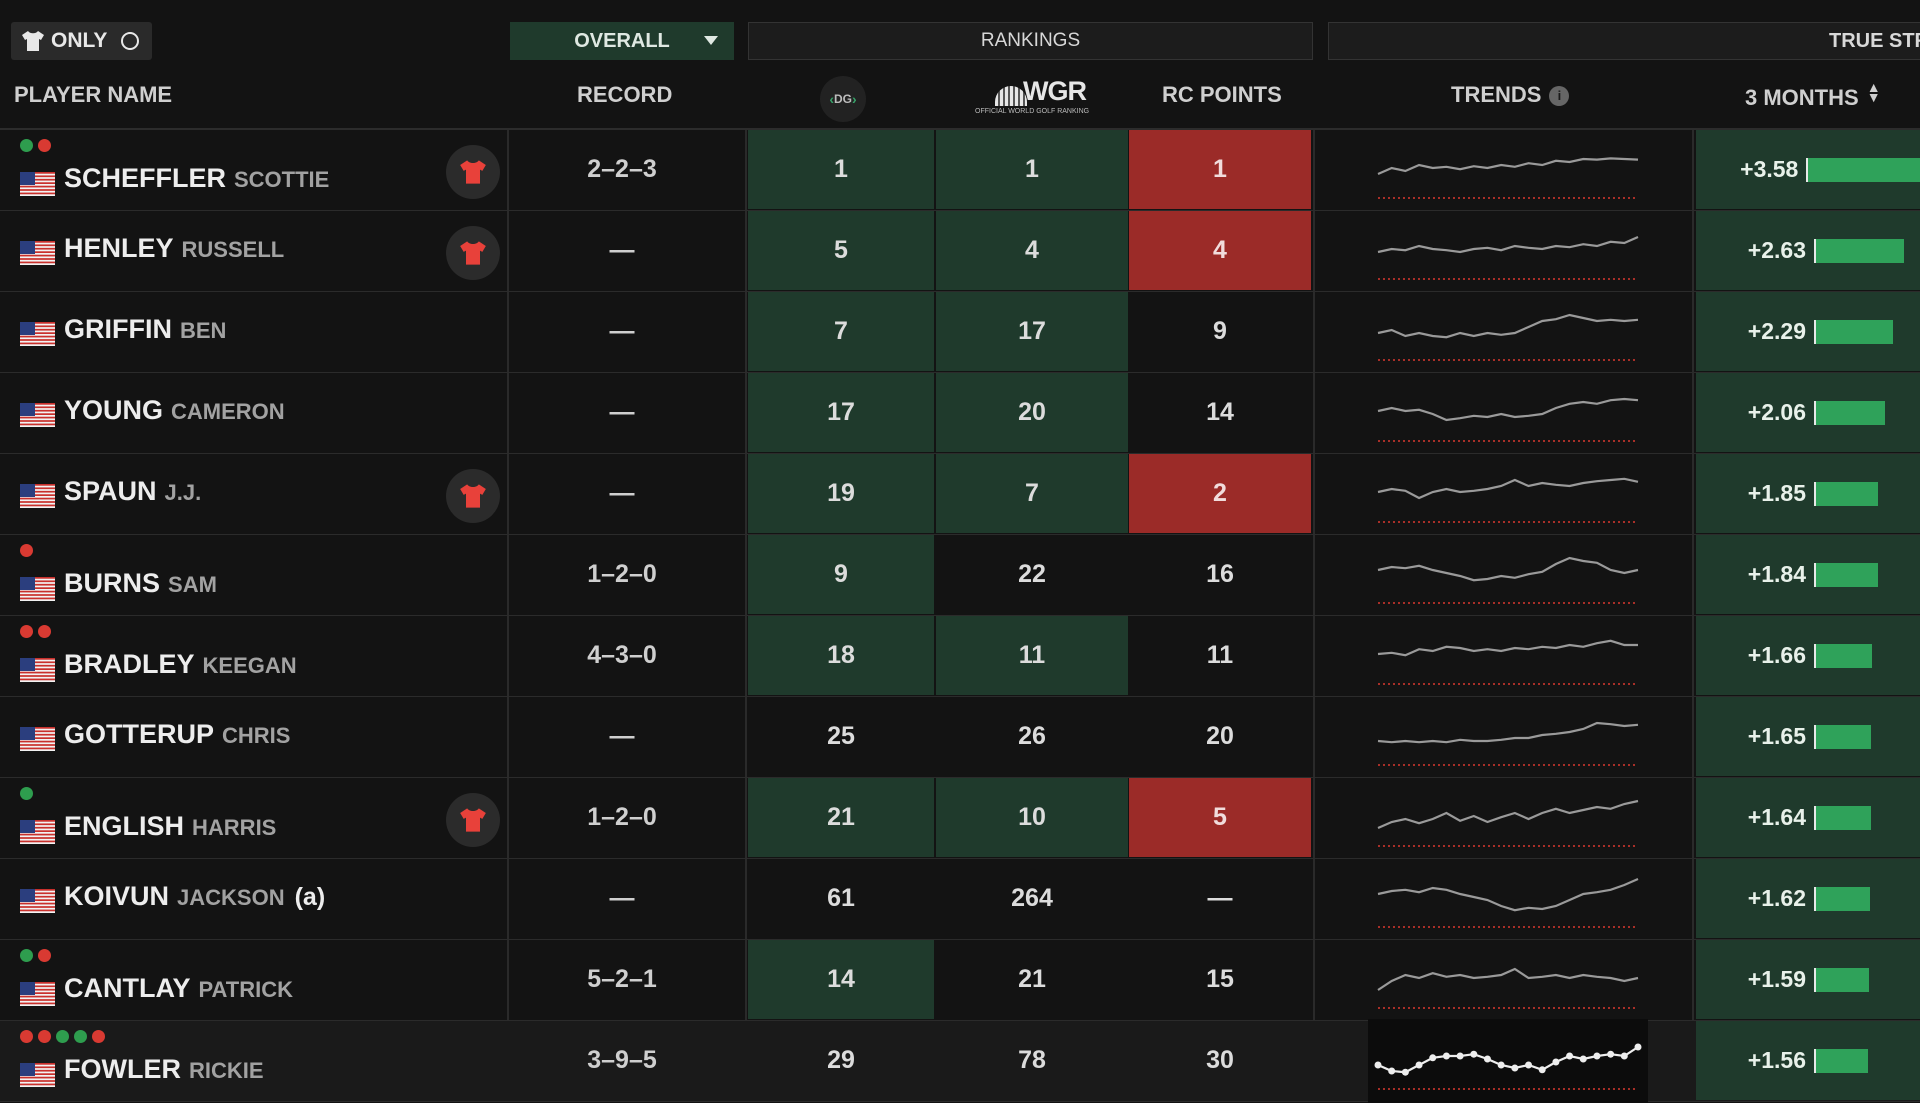  What do you see at coordinates (132, 491) in the screenshot?
I see `player-name: SPAUN J.J.` at bounding box center [132, 491].